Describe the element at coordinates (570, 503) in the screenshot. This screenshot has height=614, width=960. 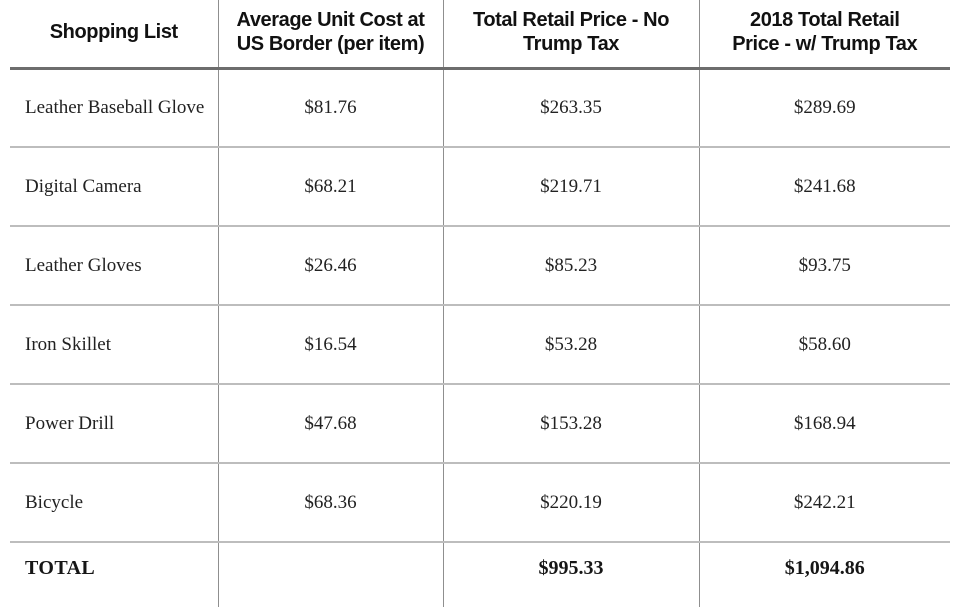
I see `no-tax-cell: $220.19` at that location.